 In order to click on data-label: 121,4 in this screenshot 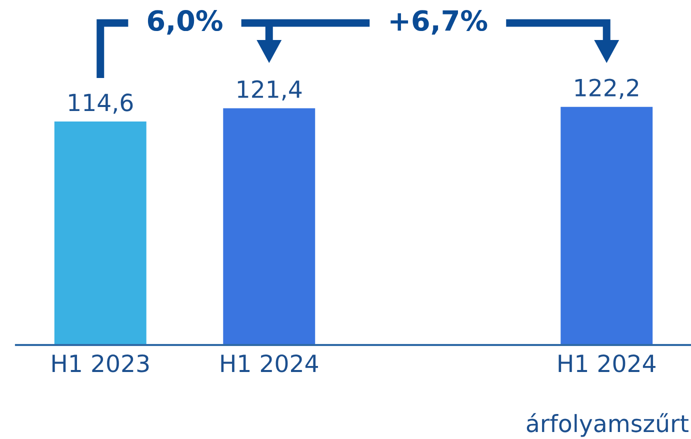, I will do `click(270, 90)`.